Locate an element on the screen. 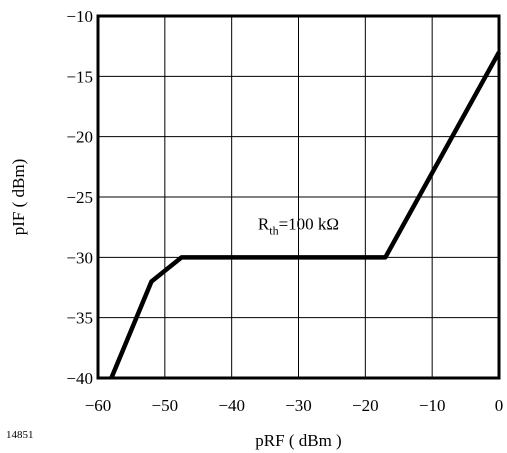  y-tick-labels: −10 −15 −20 −25 −30 −35 −40 is located at coordinates (79, 197).